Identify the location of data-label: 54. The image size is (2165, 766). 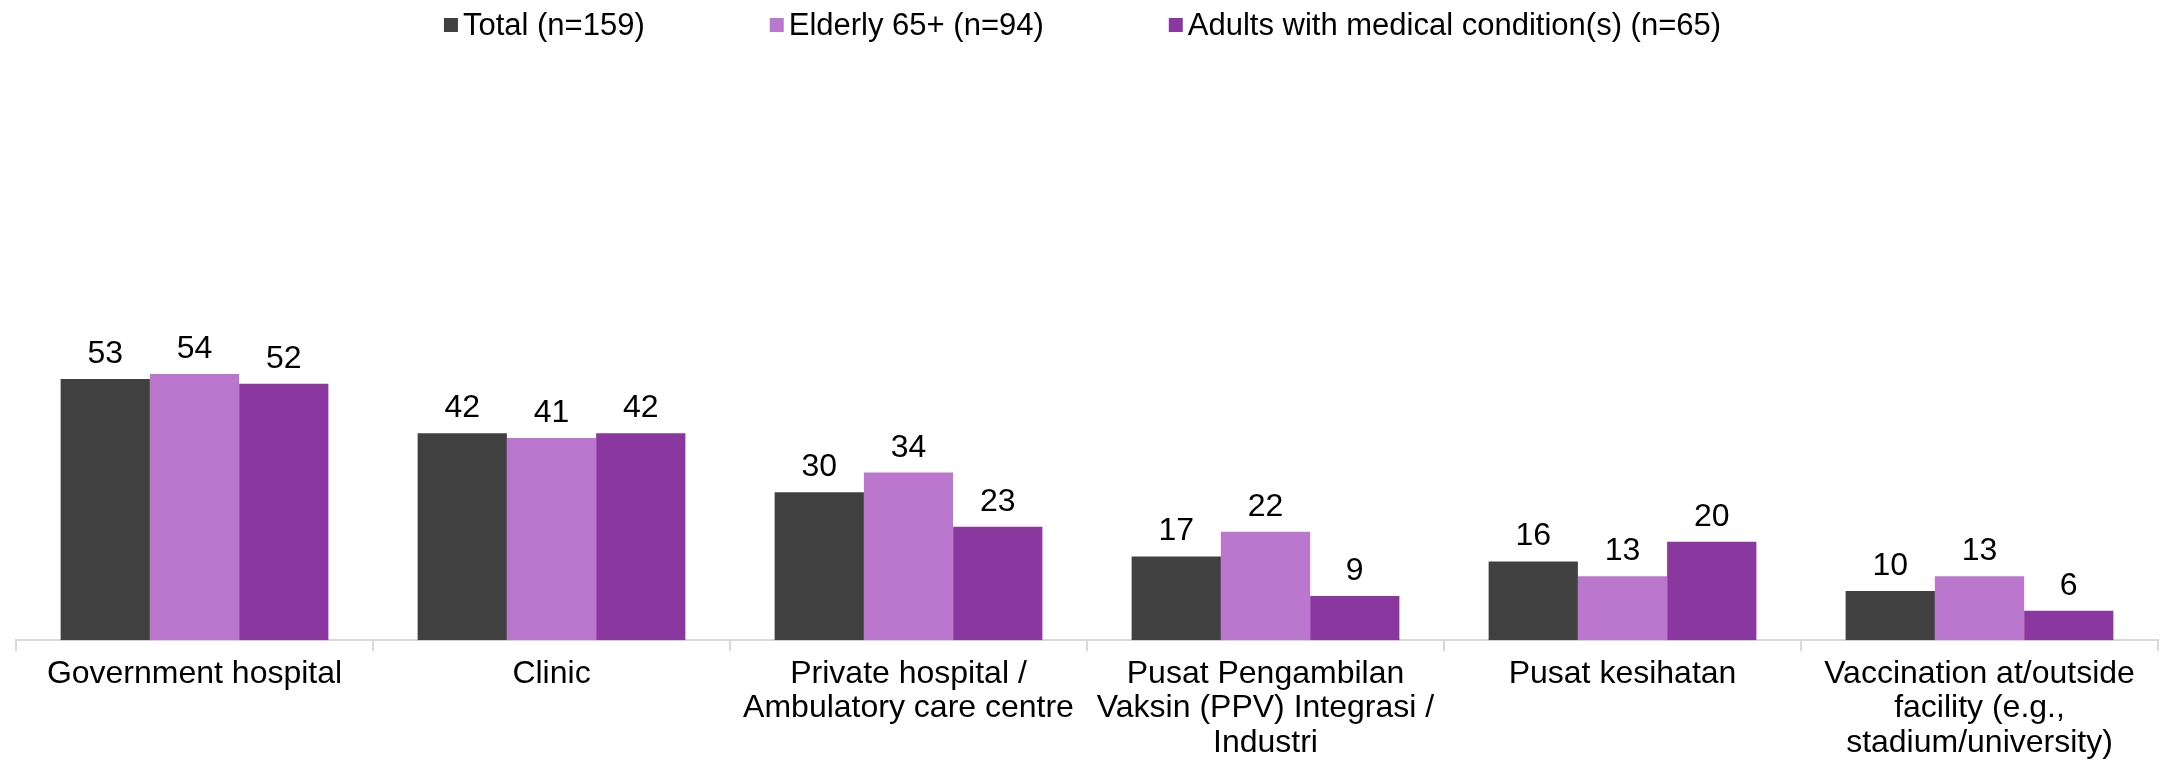
(194, 347).